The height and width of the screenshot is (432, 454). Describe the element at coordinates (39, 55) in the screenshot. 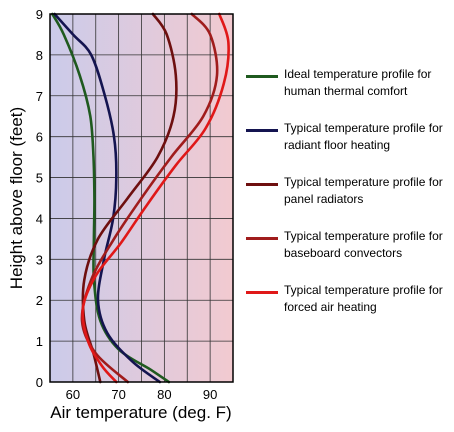

I see `y-tick-label: 8` at that location.